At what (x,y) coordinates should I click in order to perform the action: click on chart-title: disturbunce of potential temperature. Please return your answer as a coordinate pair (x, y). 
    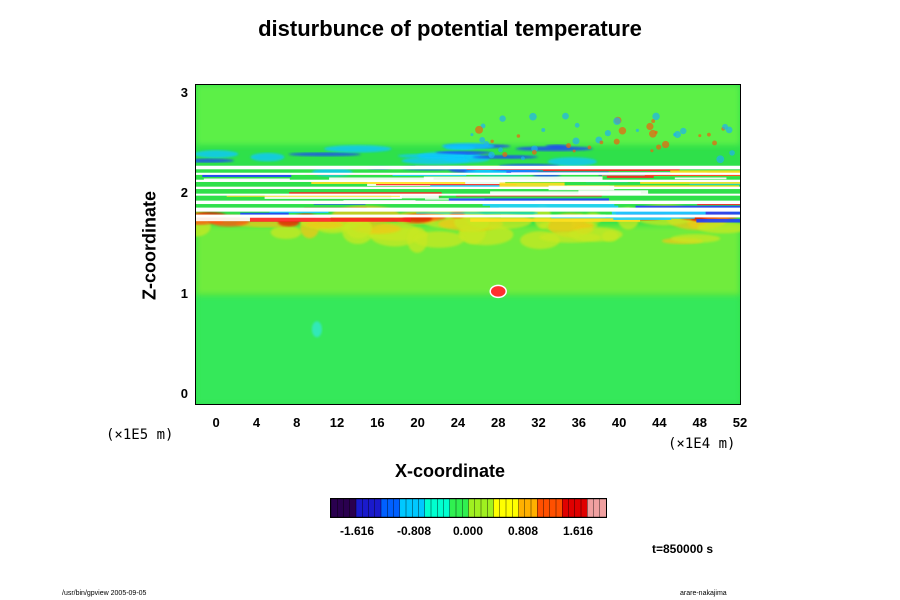
    Looking at the image, I should click on (450, 28).